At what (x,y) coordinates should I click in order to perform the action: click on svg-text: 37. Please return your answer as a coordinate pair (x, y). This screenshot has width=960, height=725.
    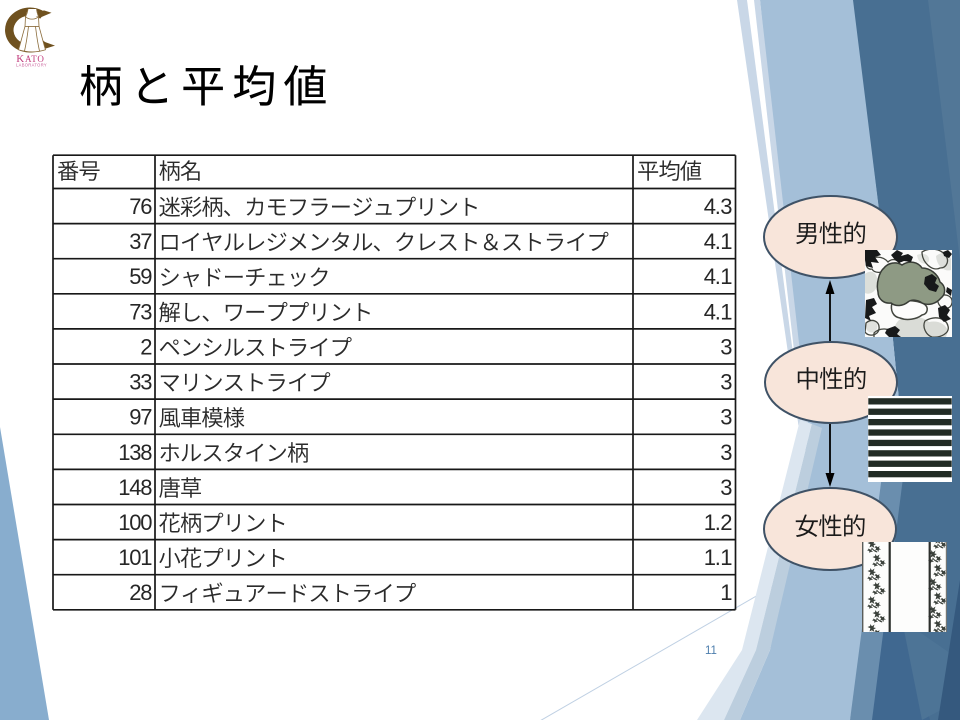
    Looking at the image, I should click on (140, 241).